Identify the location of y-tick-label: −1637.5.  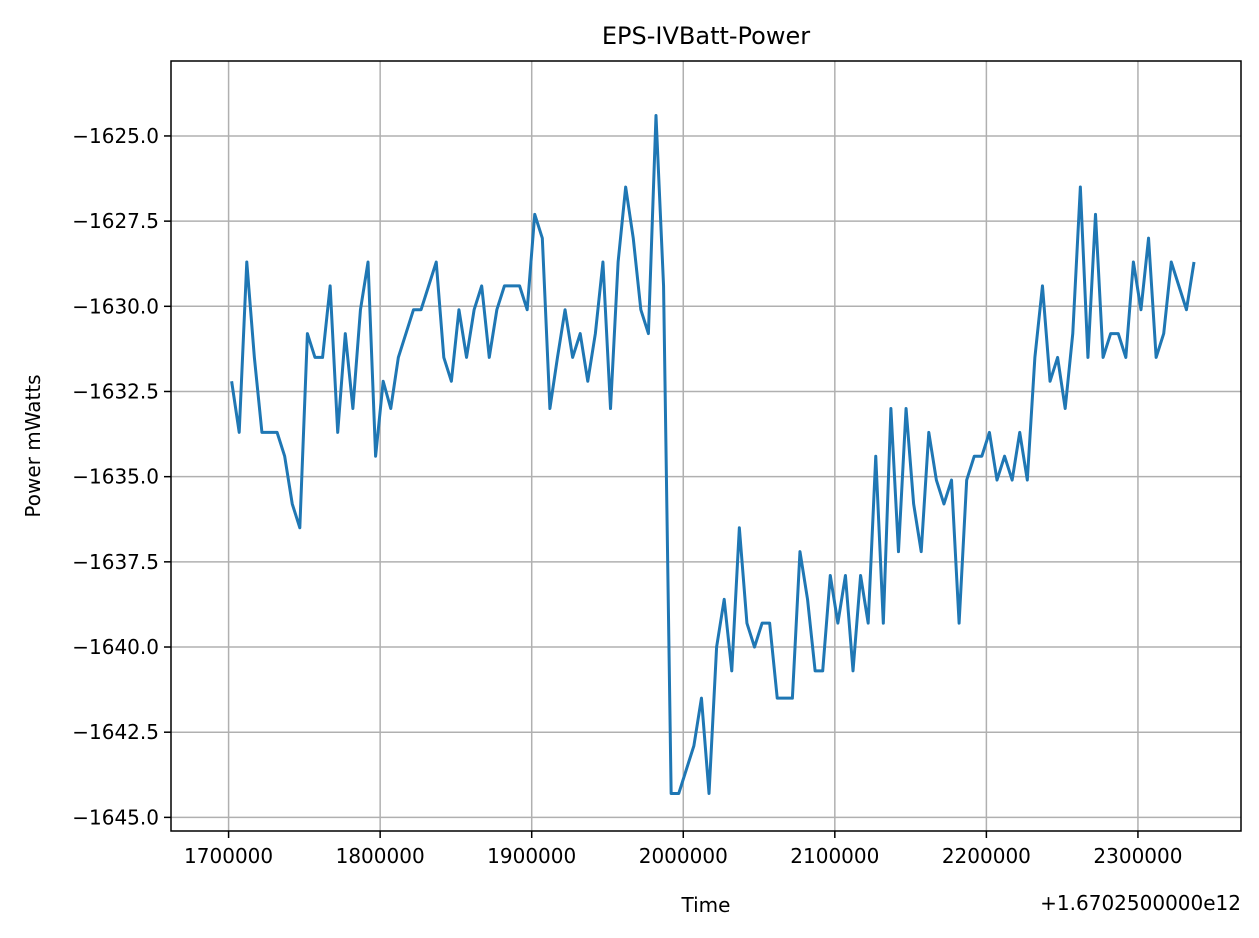
(115, 562).